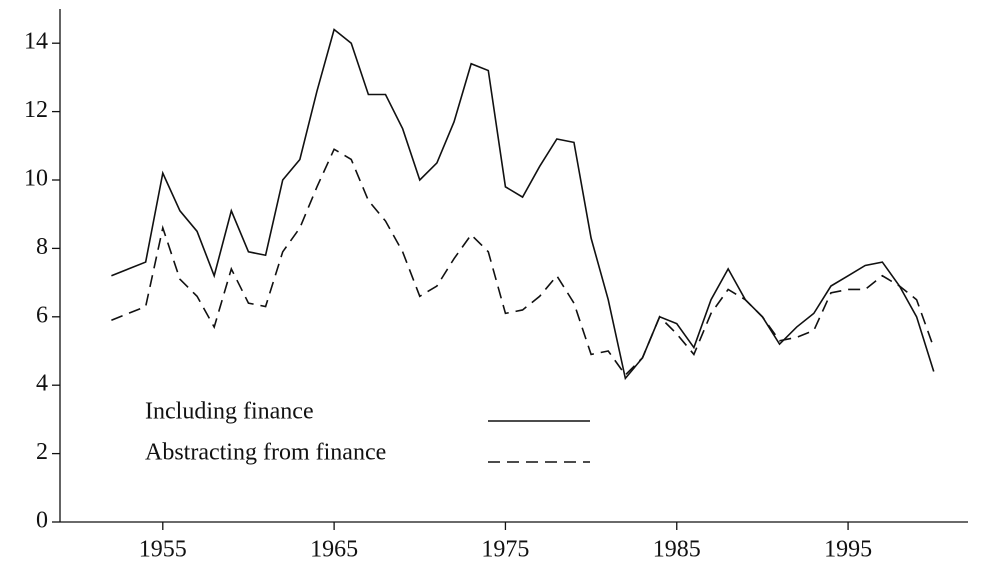 This screenshot has height=571, width=981. Describe the element at coordinates (163, 550) in the screenshot. I see `x-tick-label: 1955` at that location.